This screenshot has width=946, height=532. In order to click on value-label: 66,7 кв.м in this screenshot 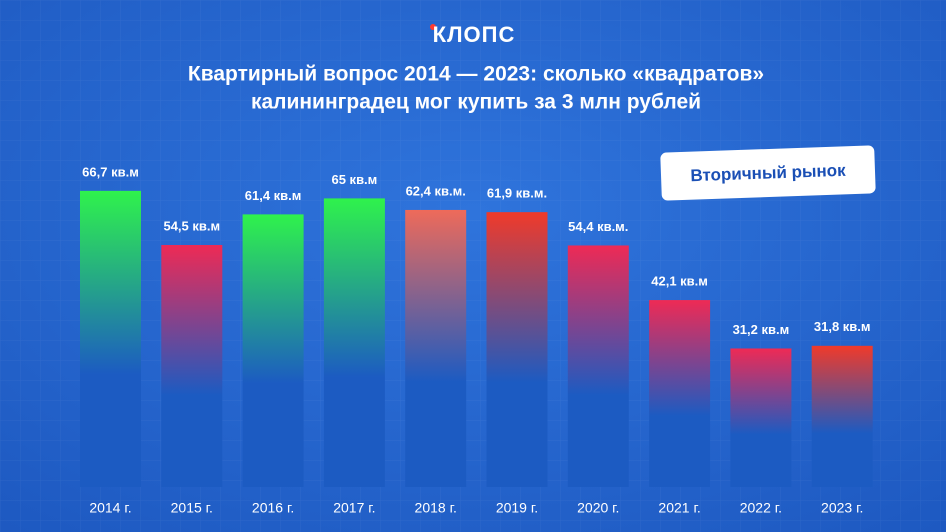, I will do `click(110, 171)`.